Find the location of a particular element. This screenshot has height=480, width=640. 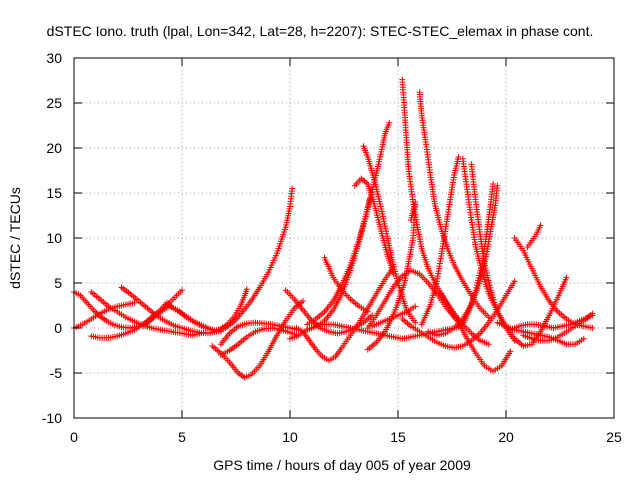

y-tick-label: 20 is located at coordinates (54, 148).